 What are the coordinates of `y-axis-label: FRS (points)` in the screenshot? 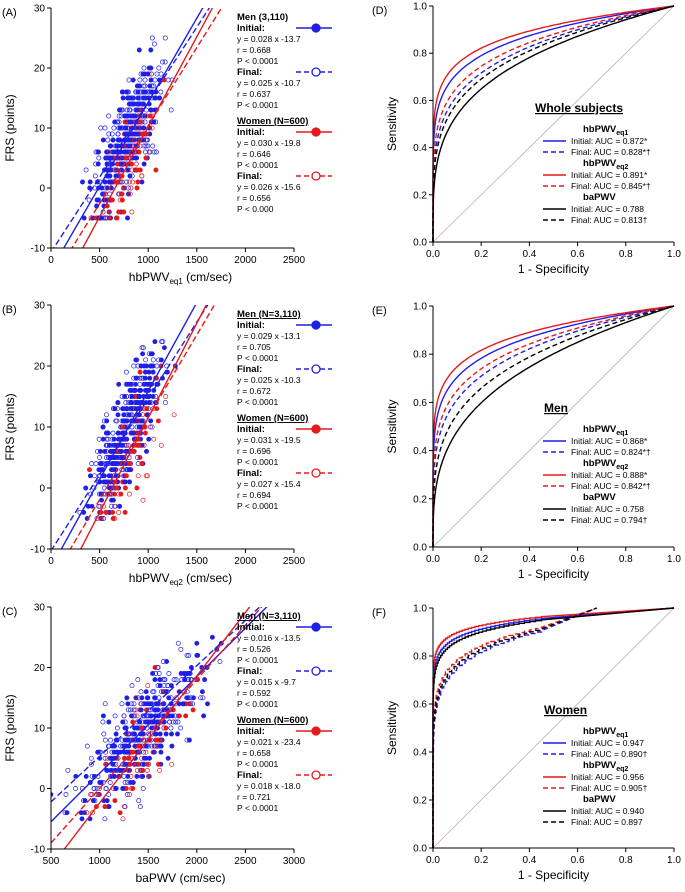 It's located at (10, 426).